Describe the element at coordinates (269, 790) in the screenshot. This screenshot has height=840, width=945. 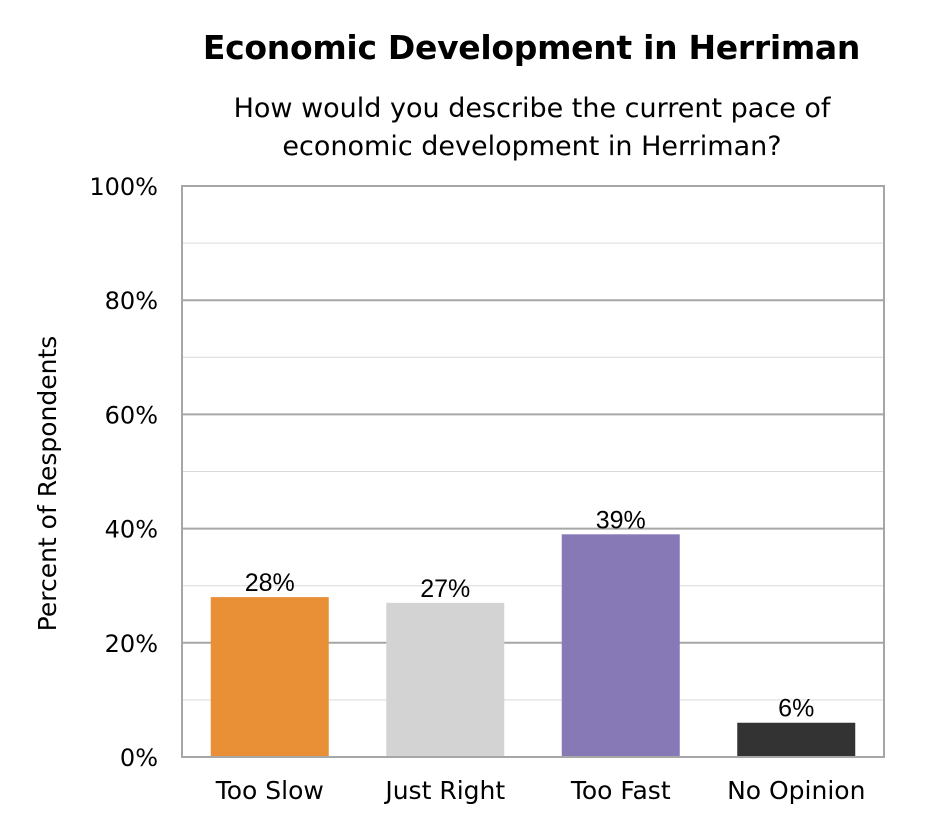
I see `x-tick-label: Too Slow` at that location.